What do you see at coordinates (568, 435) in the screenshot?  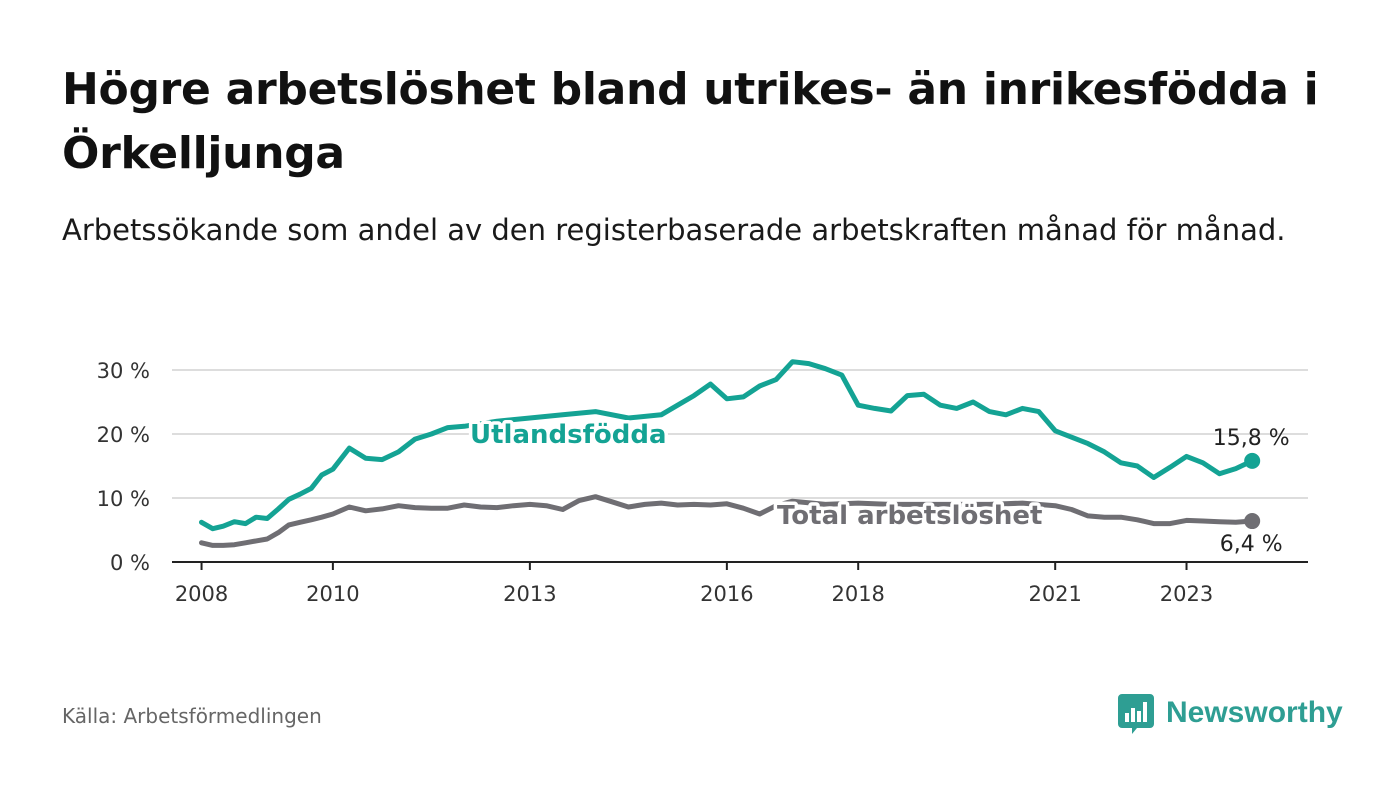 I see `series-name-label: Utlandsfödda` at bounding box center [568, 435].